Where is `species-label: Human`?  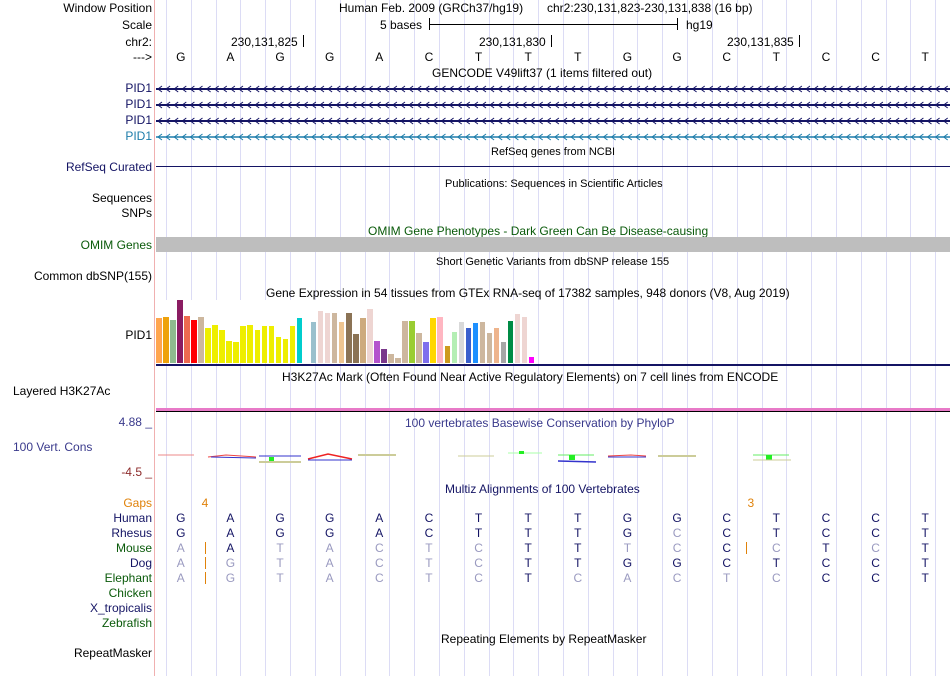 species-label: Human is located at coordinates (132, 518).